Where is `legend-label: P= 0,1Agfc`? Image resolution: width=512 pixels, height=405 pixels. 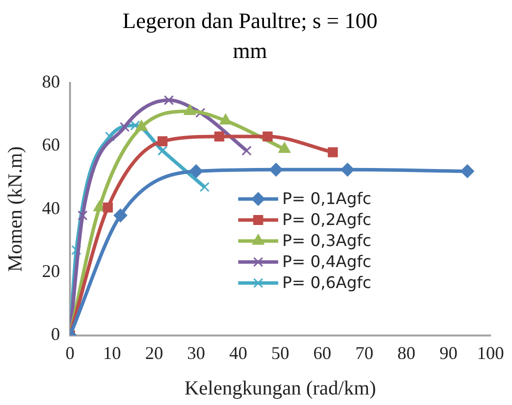 legend-label: P= 0,1Agfc is located at coordinates (327, 198).